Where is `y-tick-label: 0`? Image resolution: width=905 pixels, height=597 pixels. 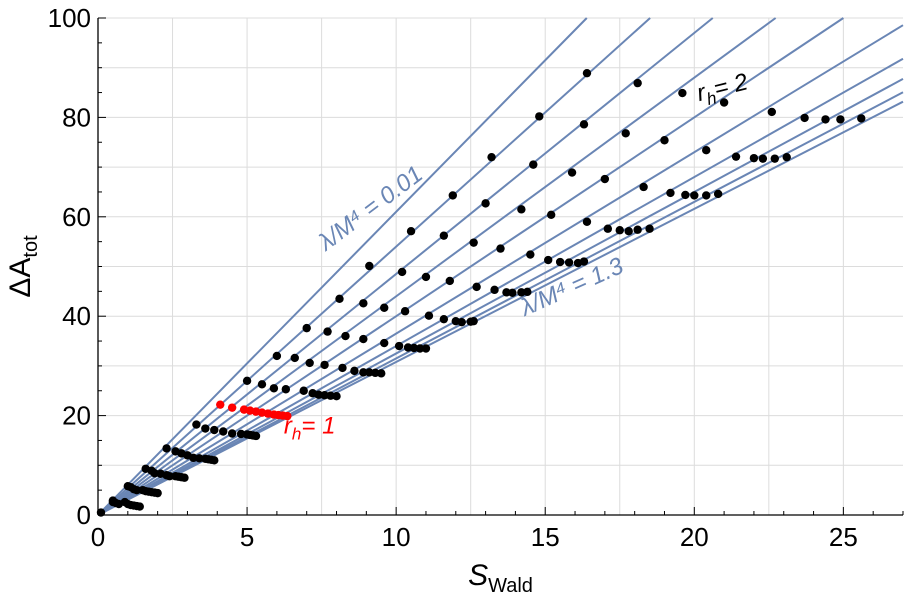 y-tick-label: 0 is located at coordinates (84, 515).